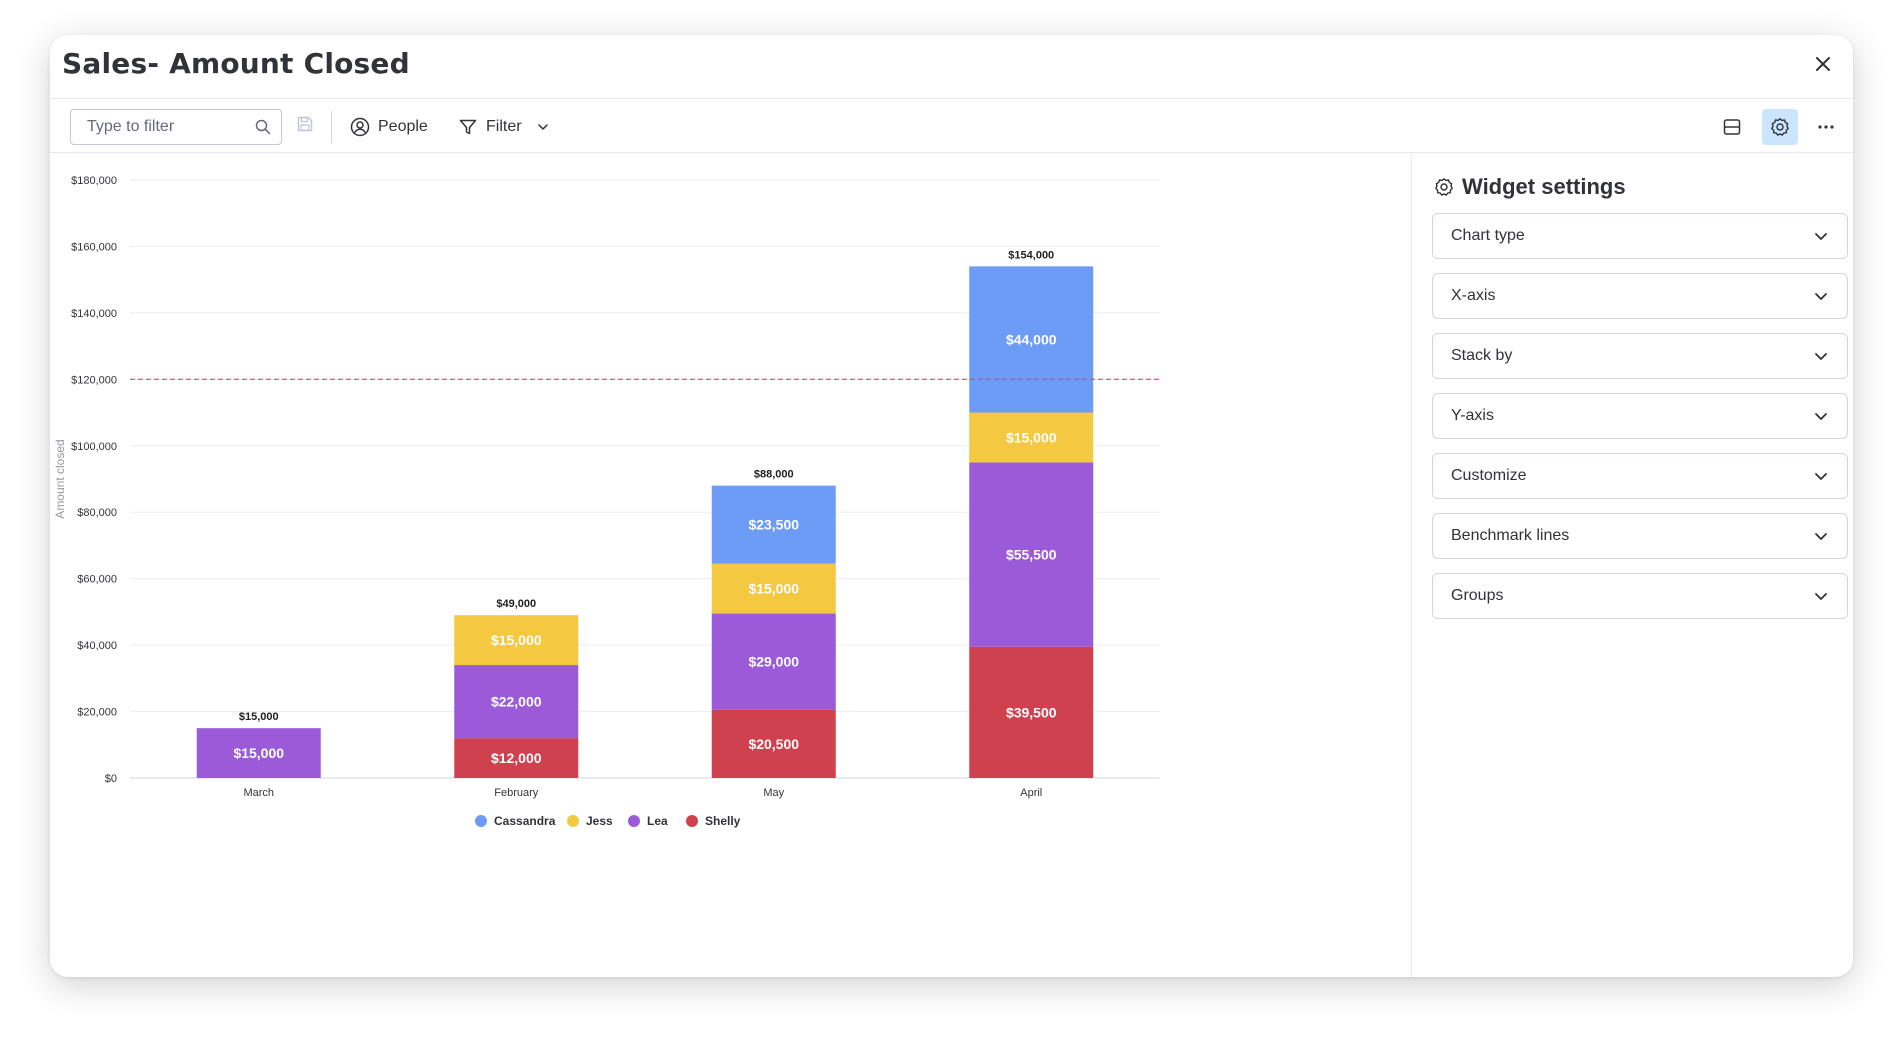  What do you see at coordinates (94, 181) in the screenshot?
I see `y-tick-label: $180,000` at bounding box center [94, 181].